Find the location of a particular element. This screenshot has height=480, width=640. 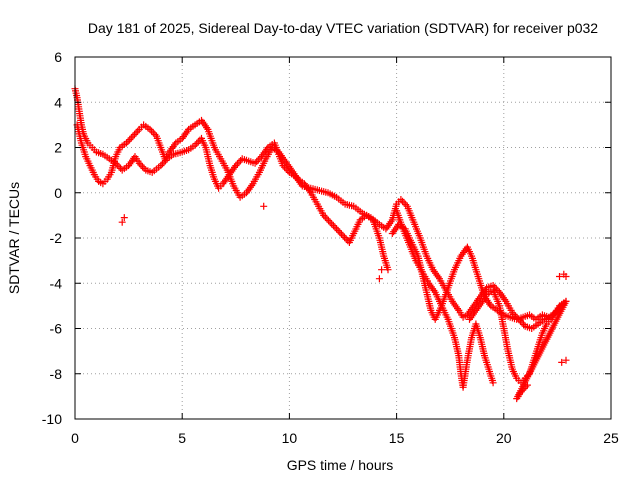

y-tick-label: -6 is located at coordinates (56, 329).